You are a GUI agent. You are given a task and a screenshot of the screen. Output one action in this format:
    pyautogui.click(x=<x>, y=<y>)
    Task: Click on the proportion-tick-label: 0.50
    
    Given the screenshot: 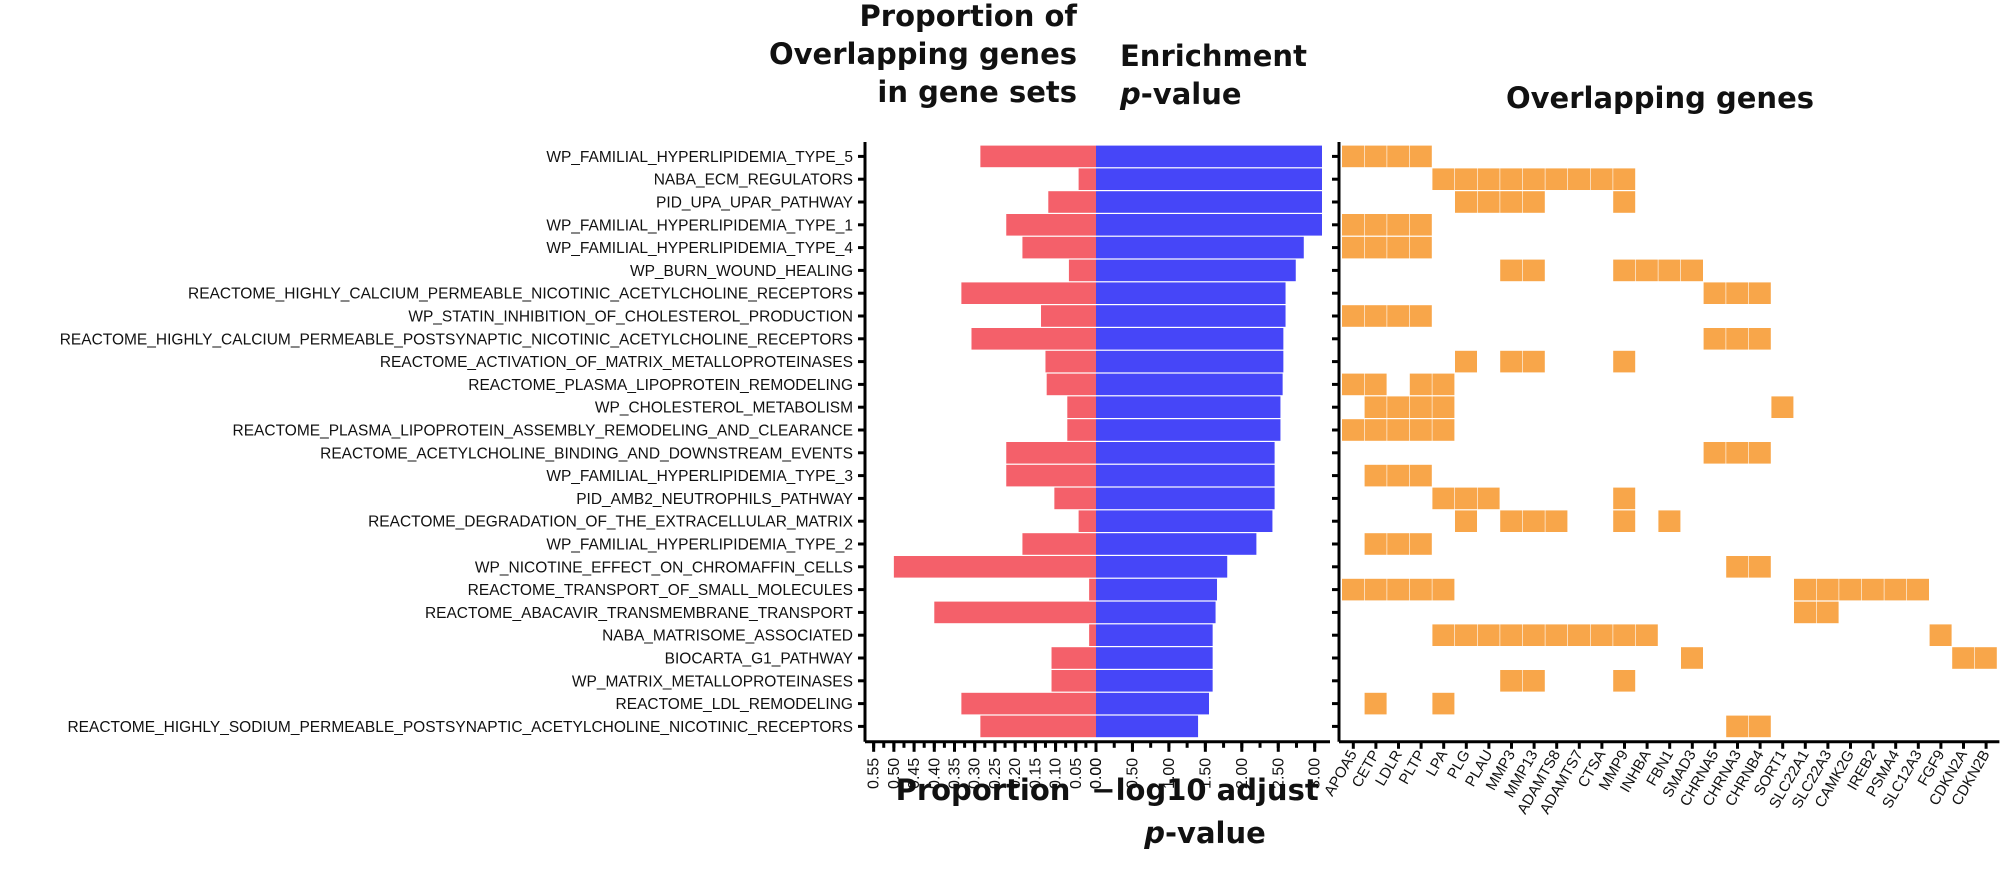 What is the action you would take?
    pyautogui.click(x=894, y=773)
    